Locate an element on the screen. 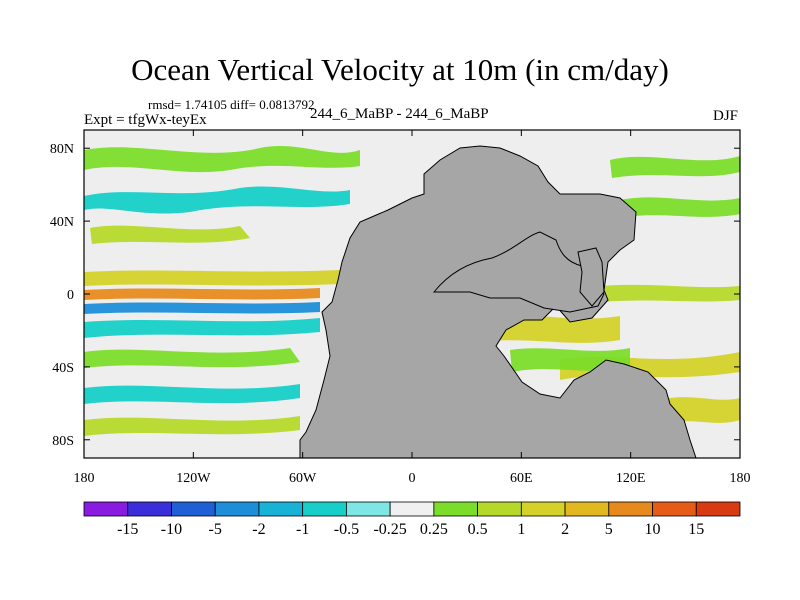  case-label: 244_6_MaBP - 244_6_MaBP is located at coordinates (399, 114).